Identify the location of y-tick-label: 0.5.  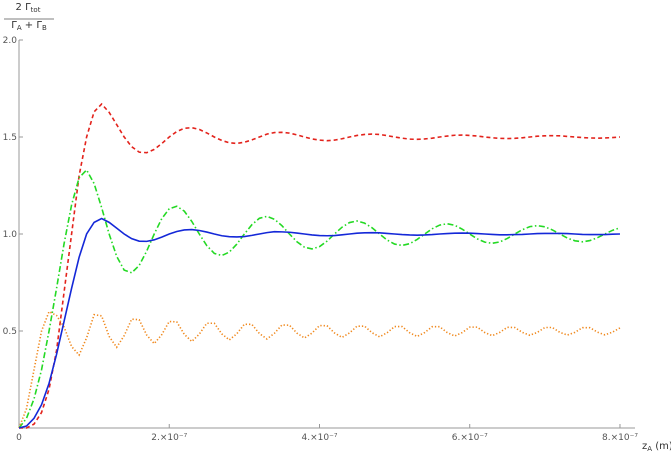
(10, 332).